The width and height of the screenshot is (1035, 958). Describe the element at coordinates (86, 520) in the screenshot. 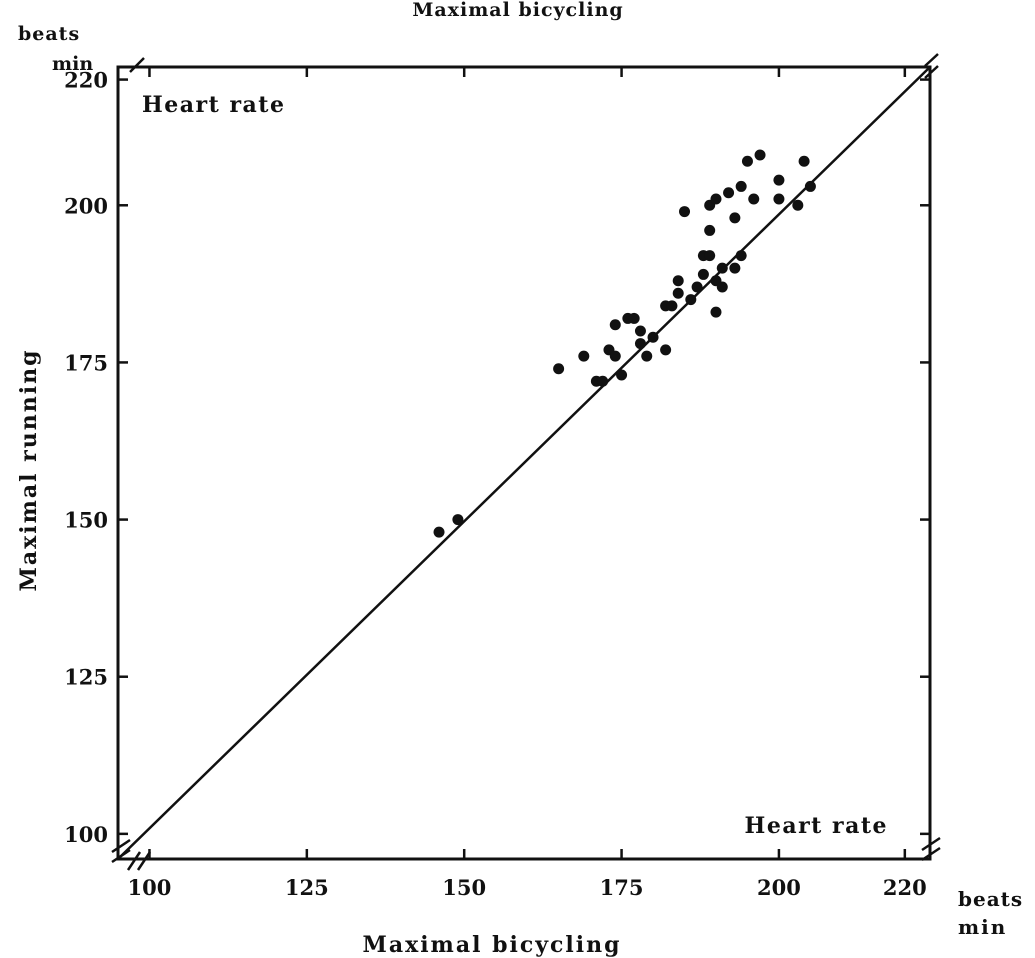

I see `y-tick-label: 150` at that location.